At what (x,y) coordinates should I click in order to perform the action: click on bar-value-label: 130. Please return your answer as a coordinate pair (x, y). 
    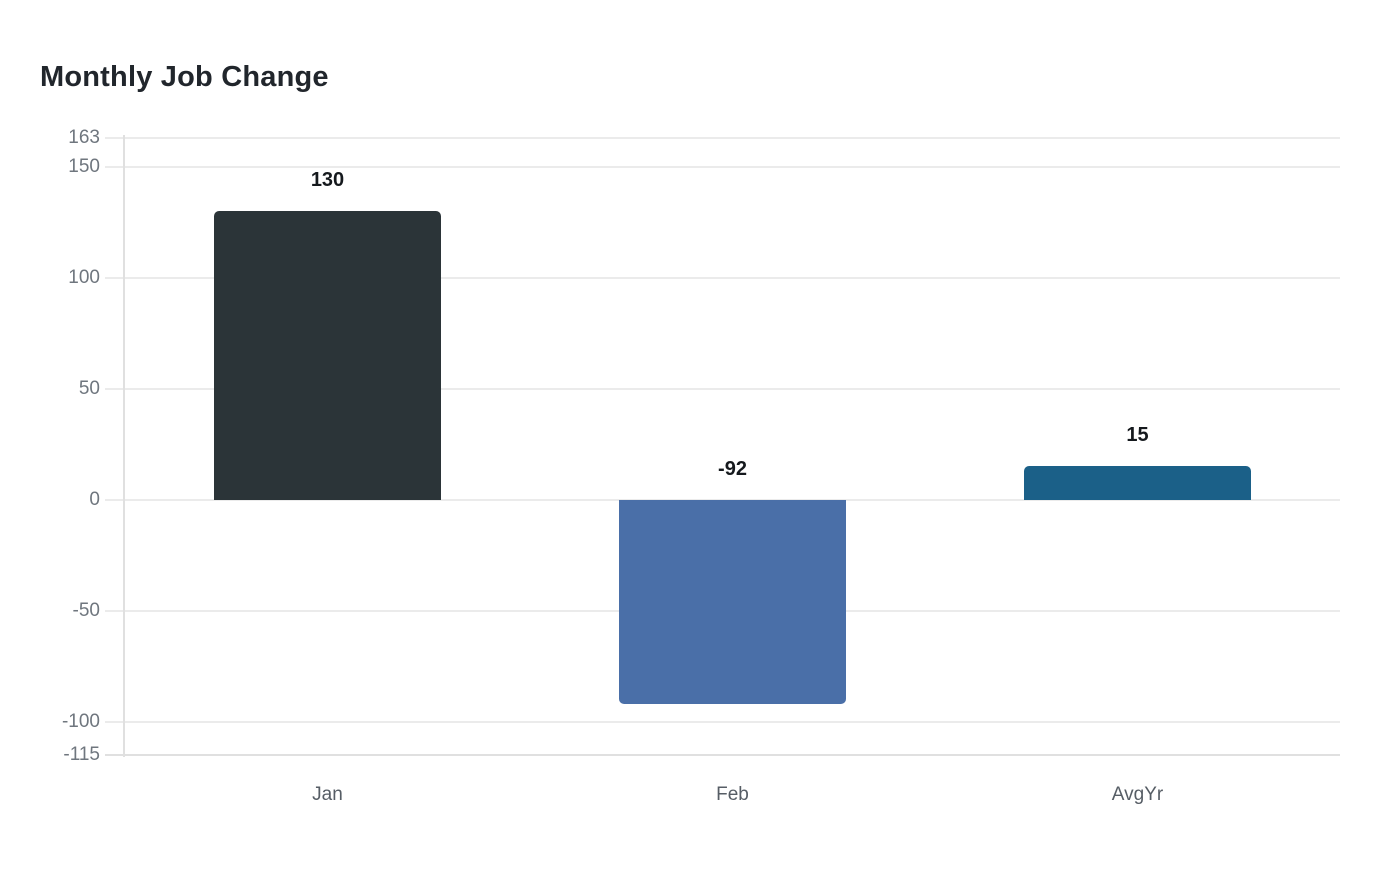
    Looking at the image, I should click on (327, 180).